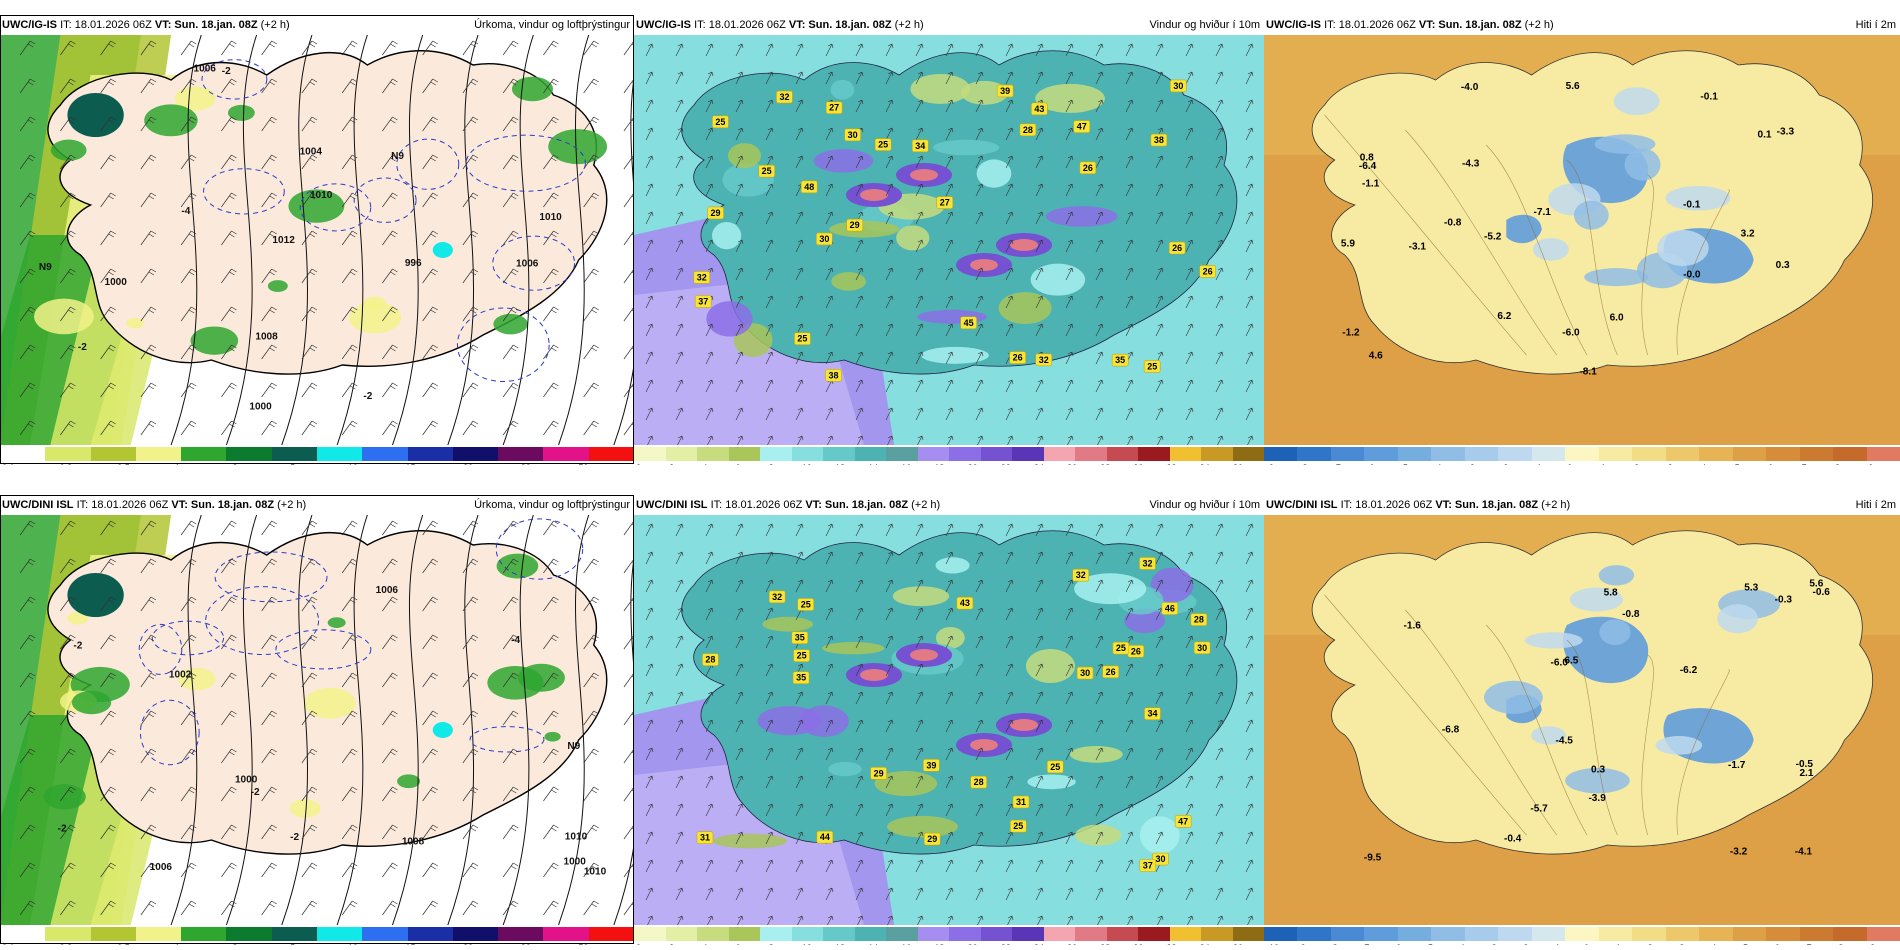 The width and height of the screenshot is (1900, 950). What do you see at coordinates (1689, 670) in the screenshot?
I see `temp-label: -6.2` at bounding box center [1689, 670].